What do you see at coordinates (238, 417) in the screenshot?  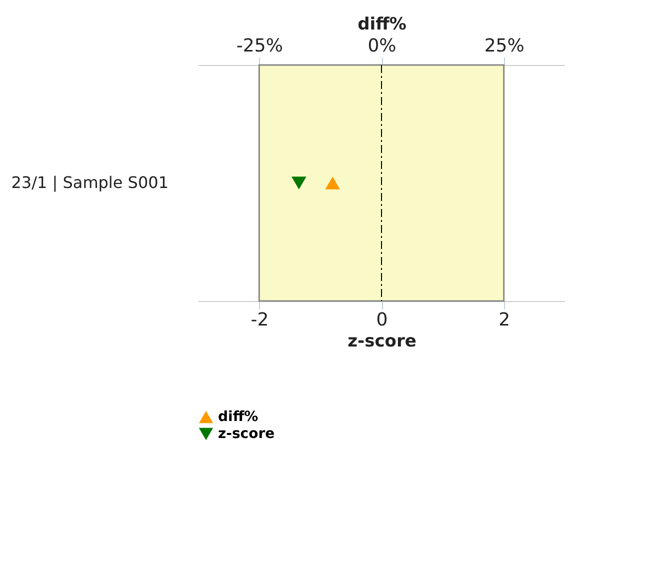 I see `legend-label: diff%` at bounding box center [238, 417].